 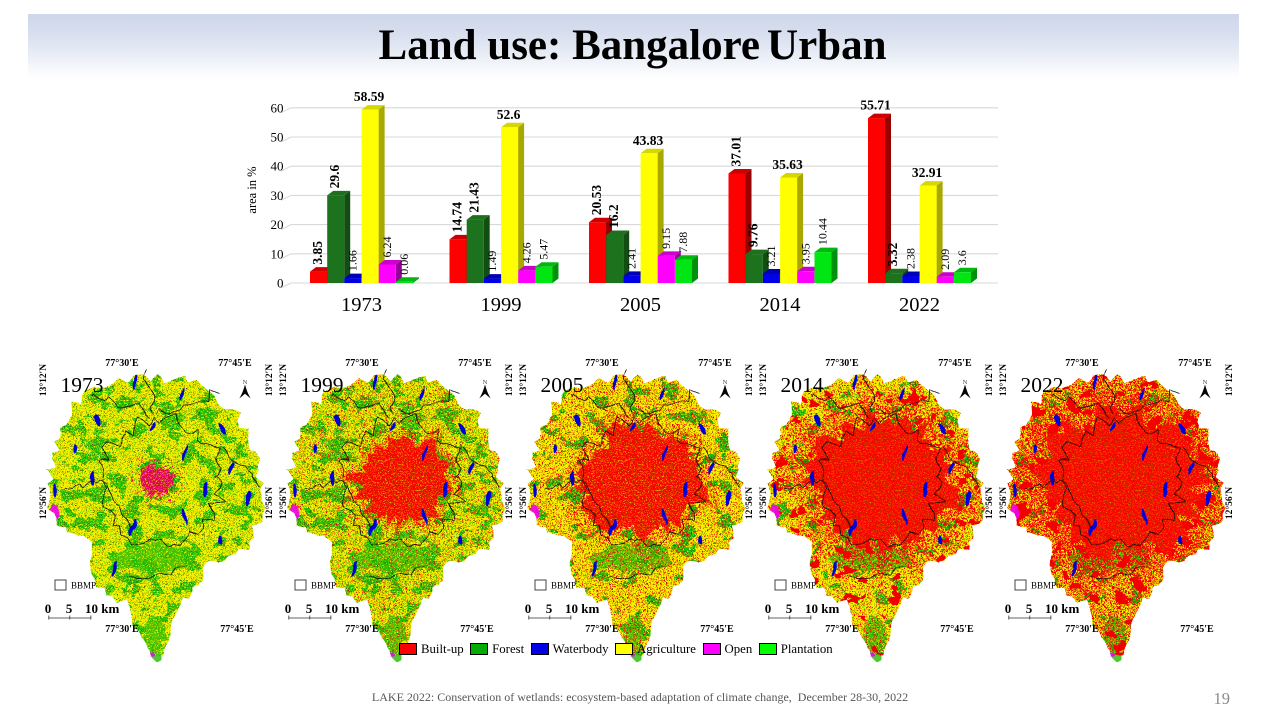 I want to click on svg-text: 4.26, so click(x=526, y=252).